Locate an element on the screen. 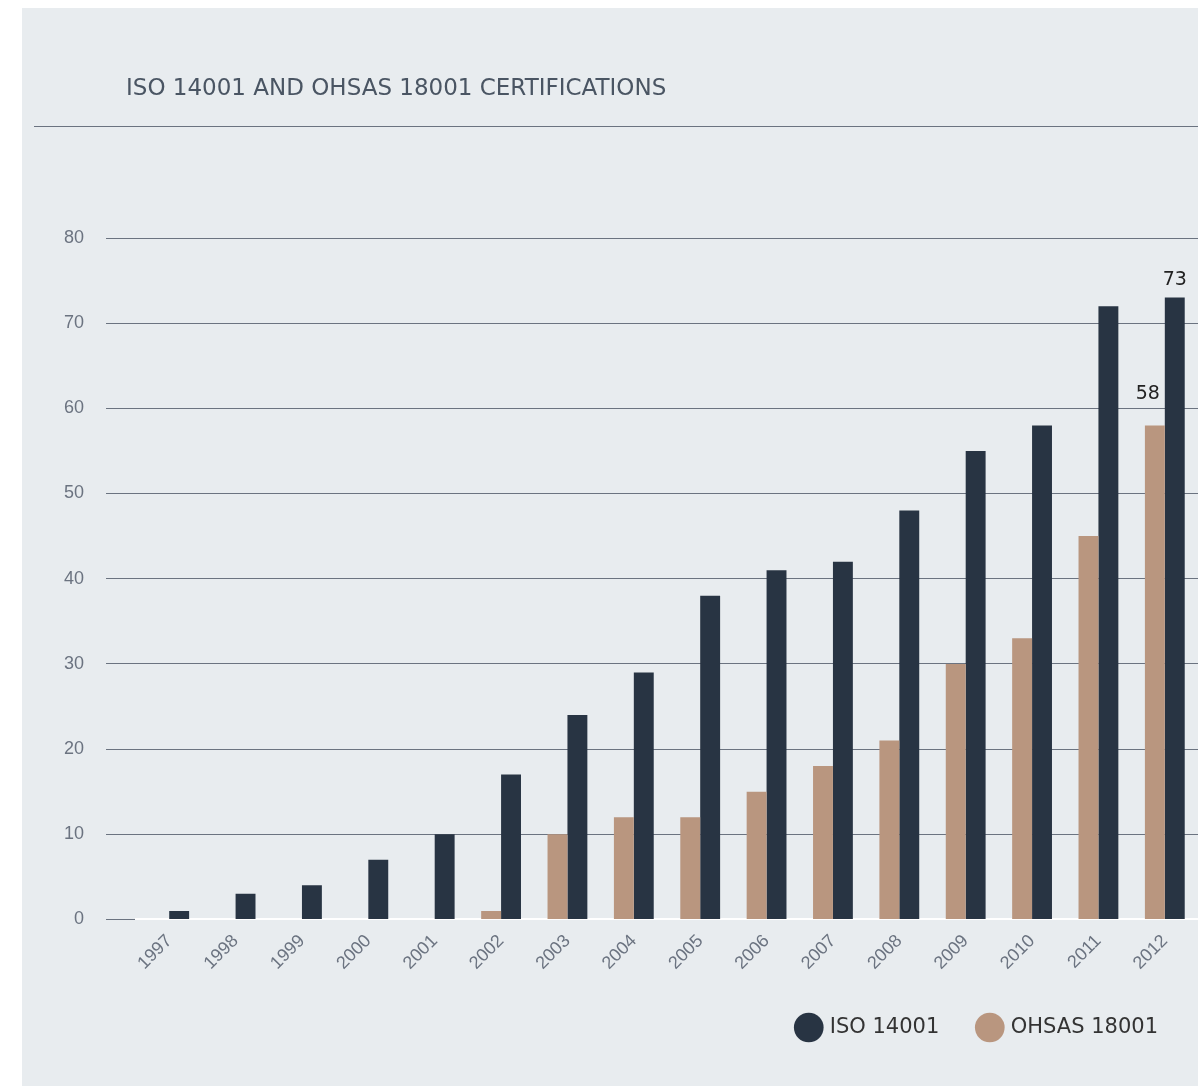 The image size is (1198, 1086). data-label: 58 is located at coordinates (1147, 391).